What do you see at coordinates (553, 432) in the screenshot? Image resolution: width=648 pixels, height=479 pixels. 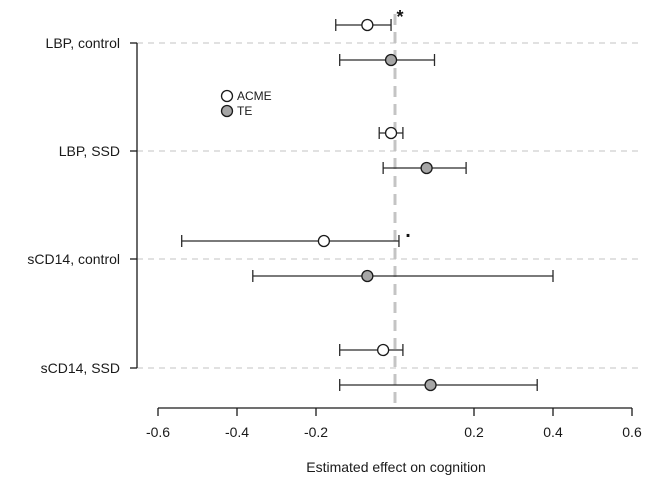 I see `x-tick-label-4: 0.4` at bounding box center [553, 432].